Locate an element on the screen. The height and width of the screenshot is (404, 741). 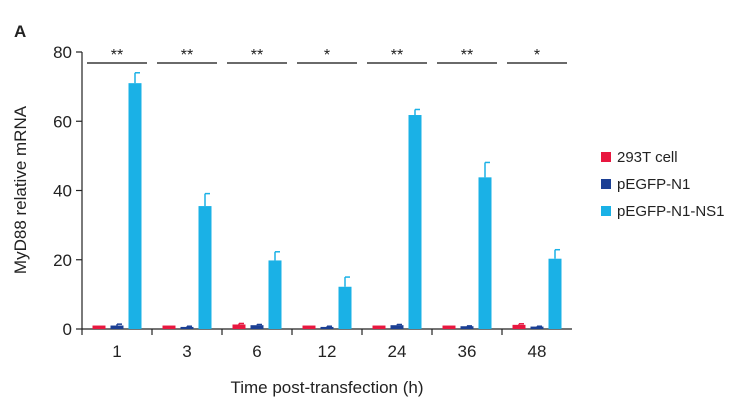
y-tick-label: 0 is located at coordinates (67, 329).